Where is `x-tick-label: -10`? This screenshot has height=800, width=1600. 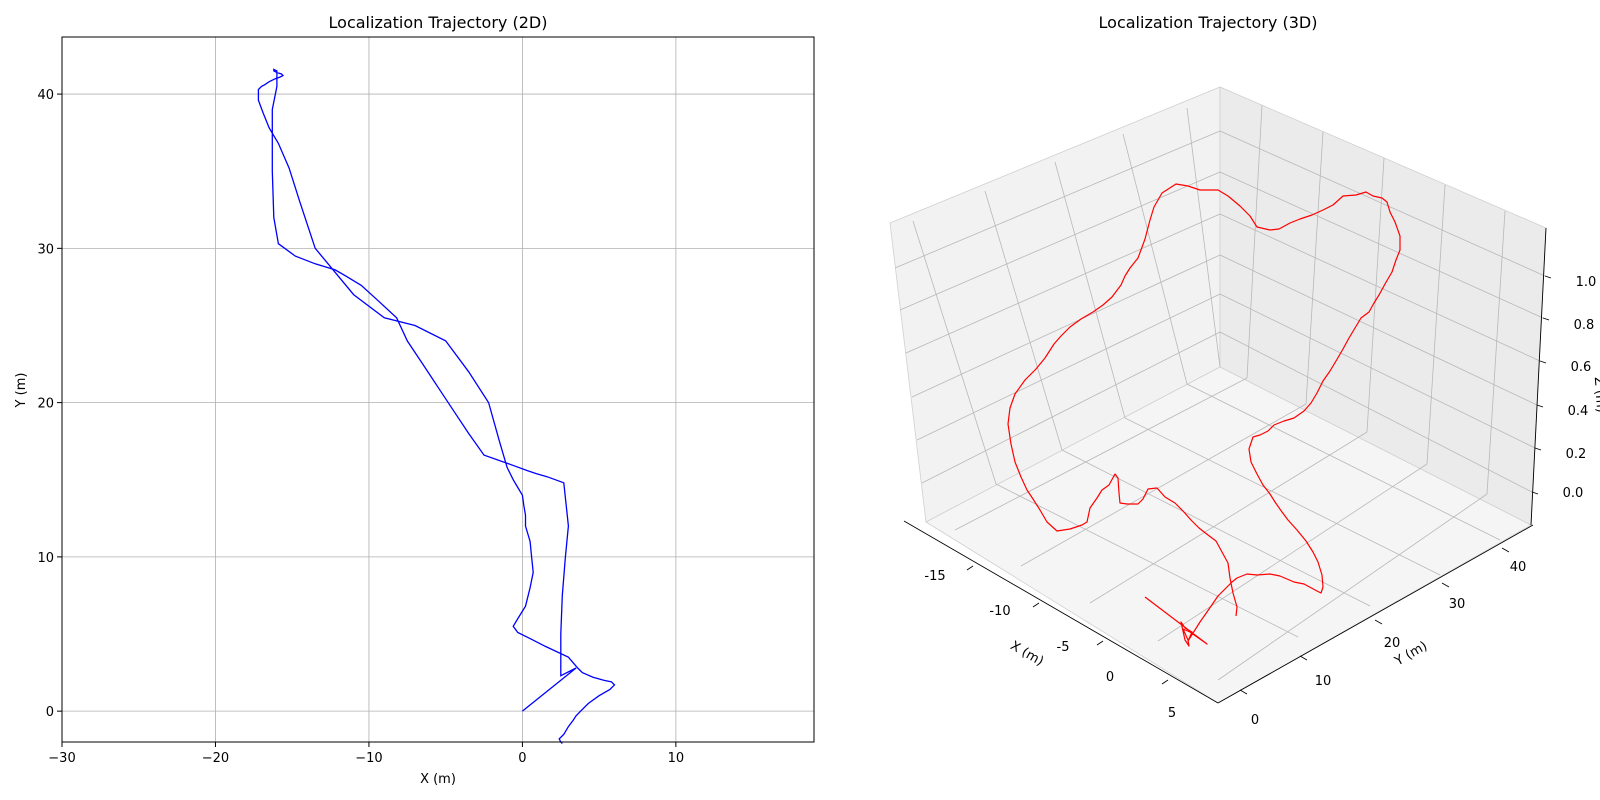
x-tick-label: -10 is located at coordinates (999, 611).